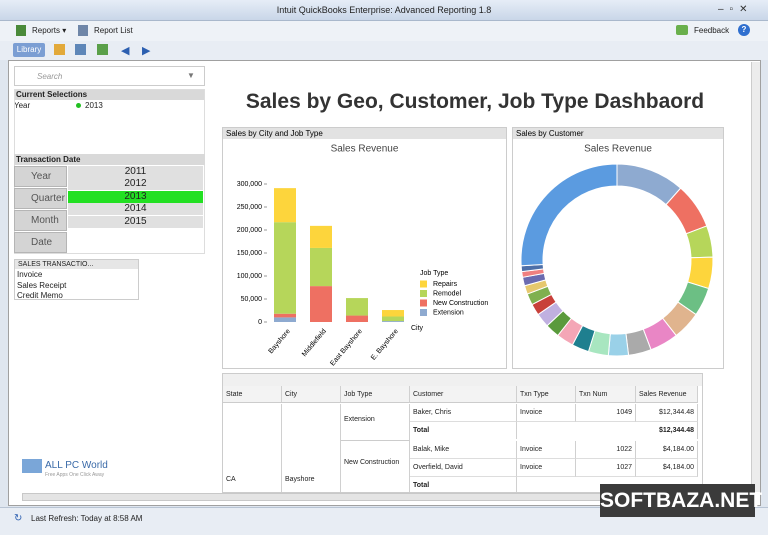  What do you see at coordinates (712, 30) in the screenshot?
I see `feedback: Feedback` at bounding box center [712, 30].